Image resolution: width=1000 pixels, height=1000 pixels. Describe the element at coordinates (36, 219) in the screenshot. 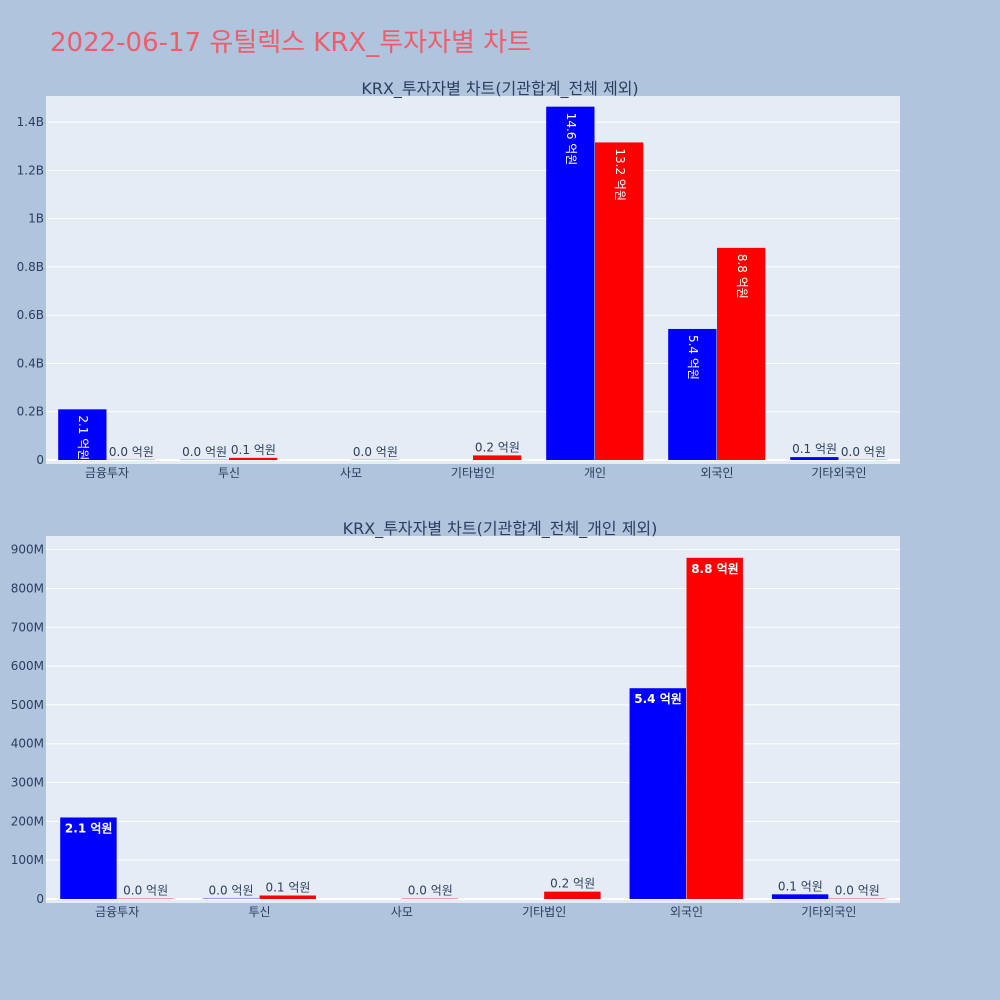

I see `y-tick-label: 1B` at that location.